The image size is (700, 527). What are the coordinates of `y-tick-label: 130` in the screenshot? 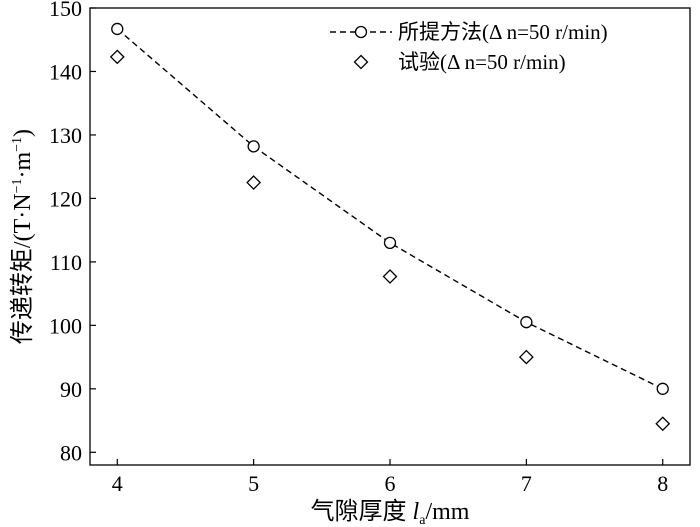 It's located at (65, 135).